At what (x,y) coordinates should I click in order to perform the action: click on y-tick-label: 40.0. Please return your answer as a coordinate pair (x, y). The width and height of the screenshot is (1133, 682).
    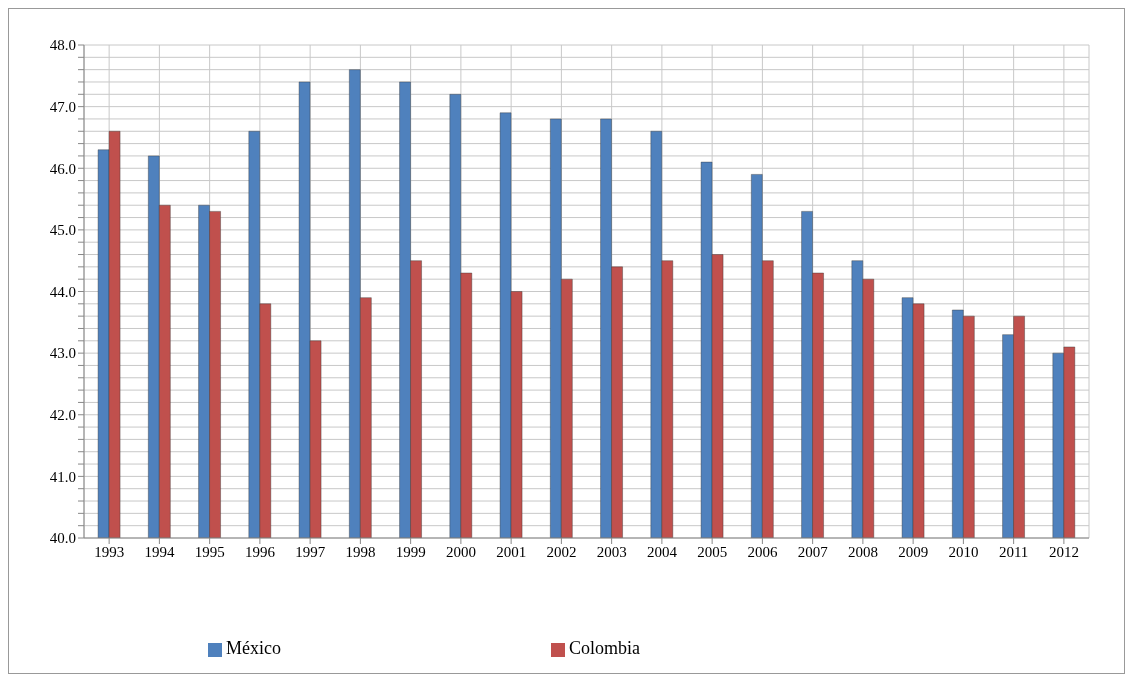
    Looking at the image, I should click on (62, 538).